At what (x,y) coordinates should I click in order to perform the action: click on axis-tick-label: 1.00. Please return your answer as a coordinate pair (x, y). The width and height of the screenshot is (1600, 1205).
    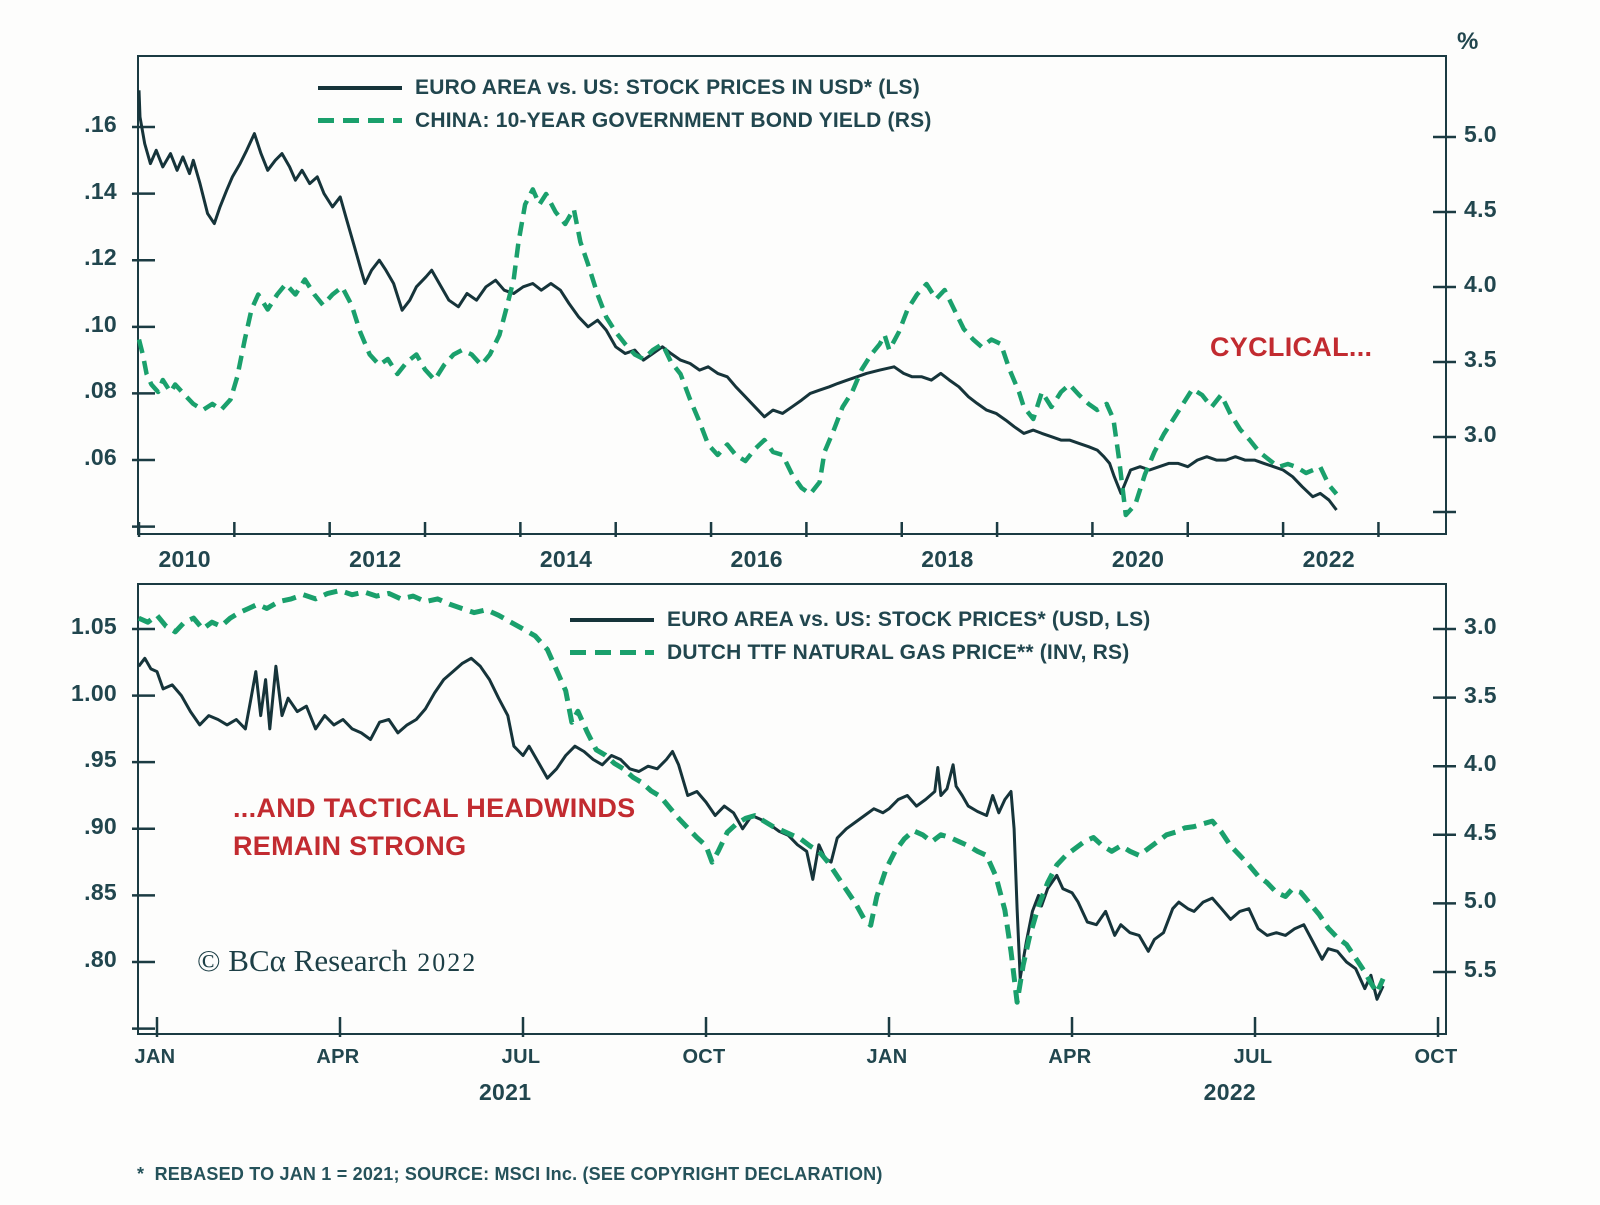
    Looking at the image, I should click on (94, 692).